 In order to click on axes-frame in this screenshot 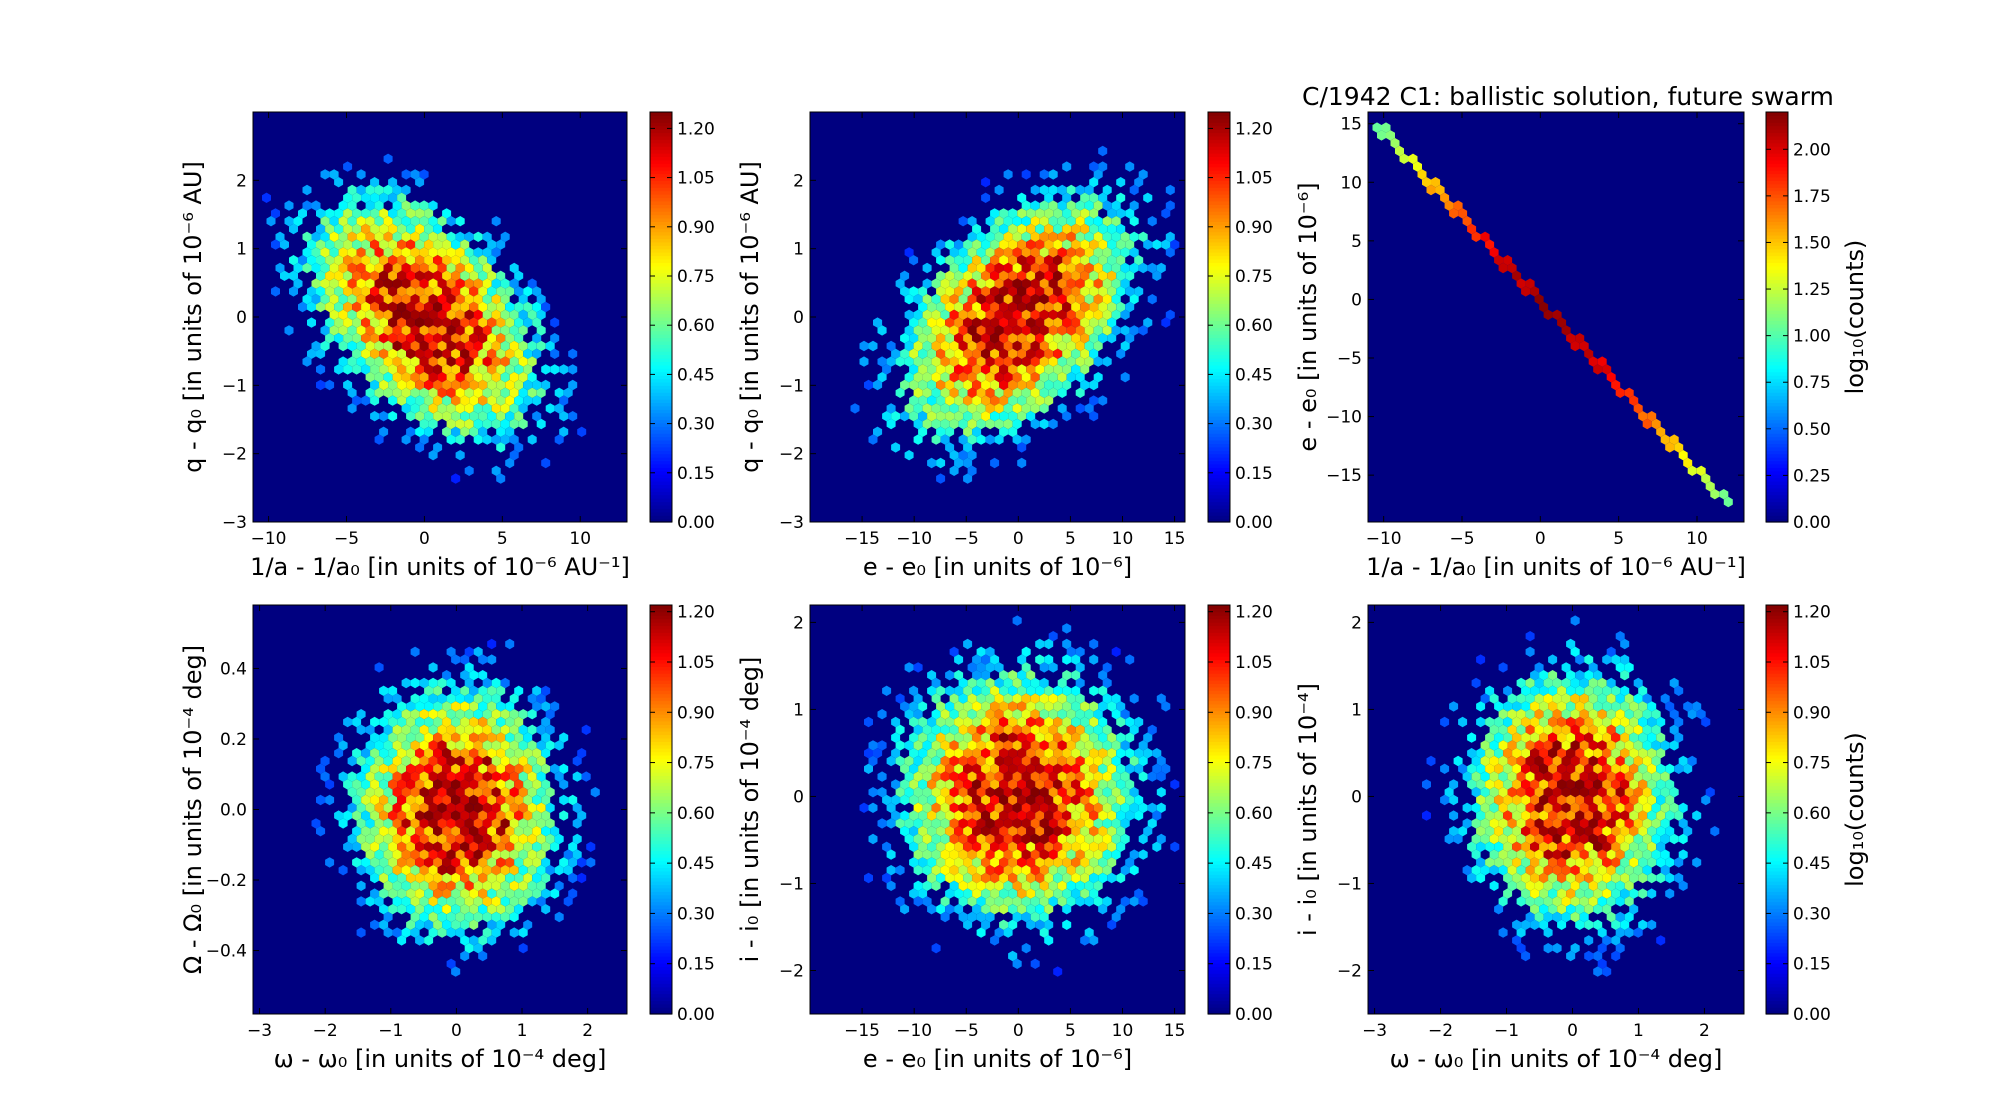, I will do `click(997, 809)`.